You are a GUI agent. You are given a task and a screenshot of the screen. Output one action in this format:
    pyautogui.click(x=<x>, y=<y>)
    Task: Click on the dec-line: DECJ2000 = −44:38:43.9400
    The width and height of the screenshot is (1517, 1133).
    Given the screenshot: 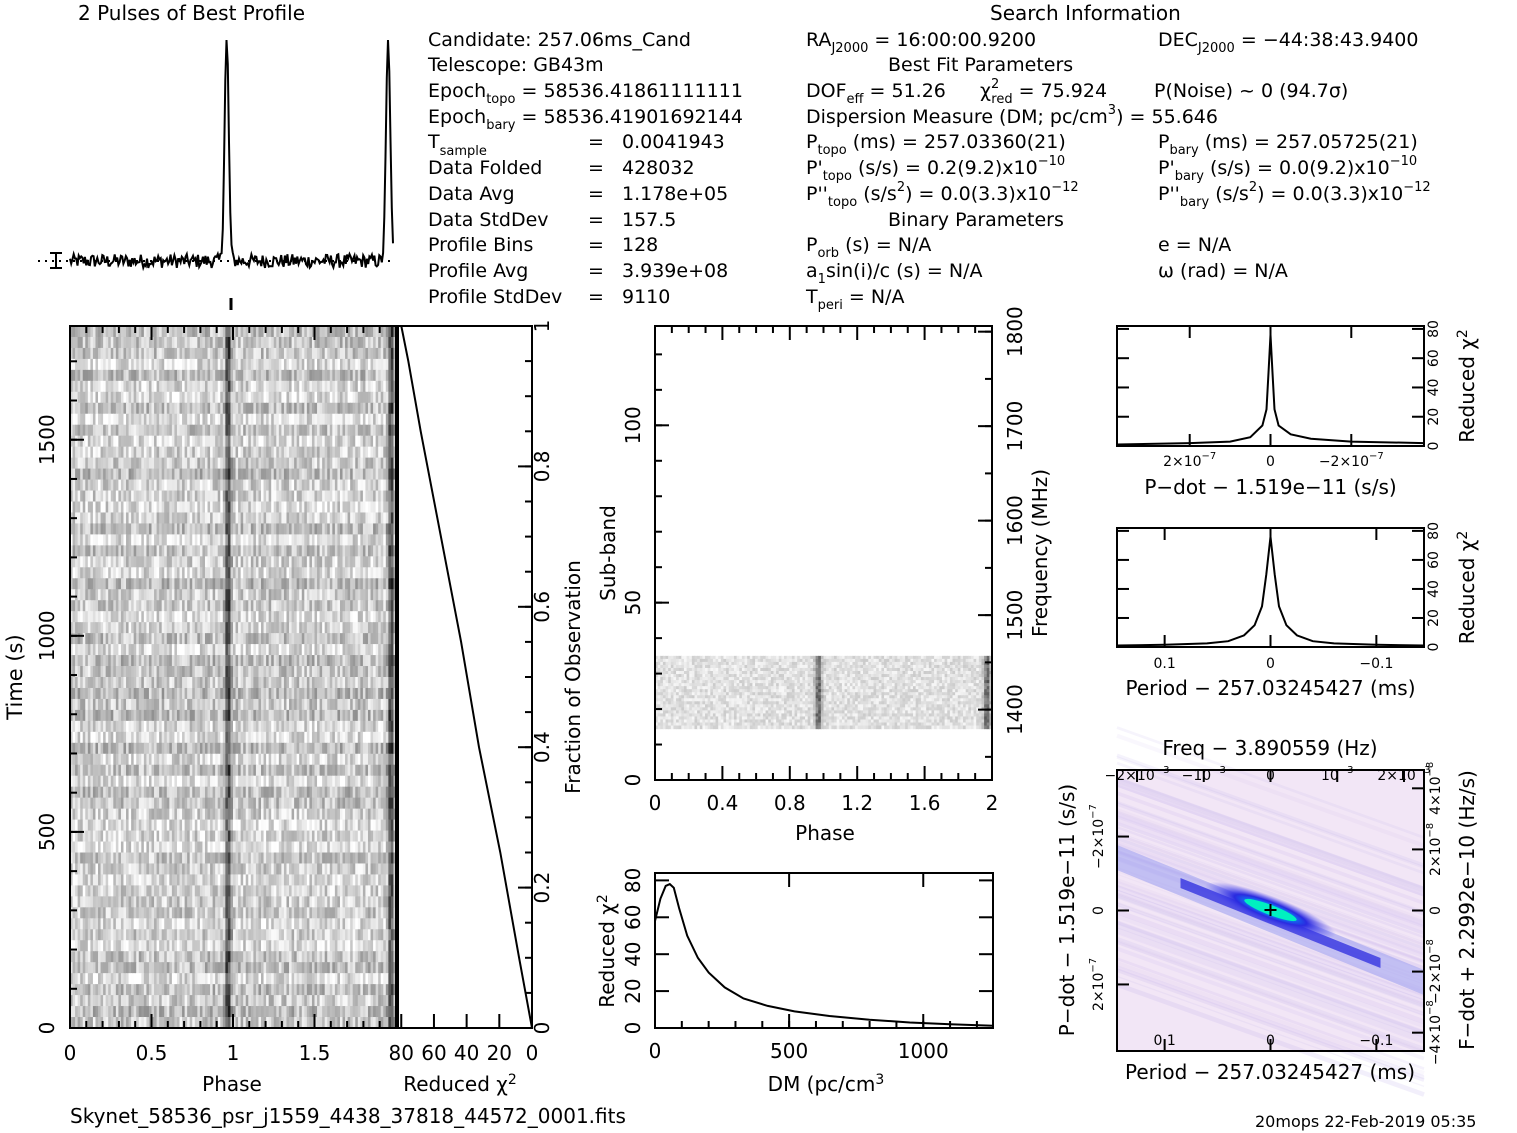 What is the action you would take?
    pyautogui.click(x=1288, y=42)
    